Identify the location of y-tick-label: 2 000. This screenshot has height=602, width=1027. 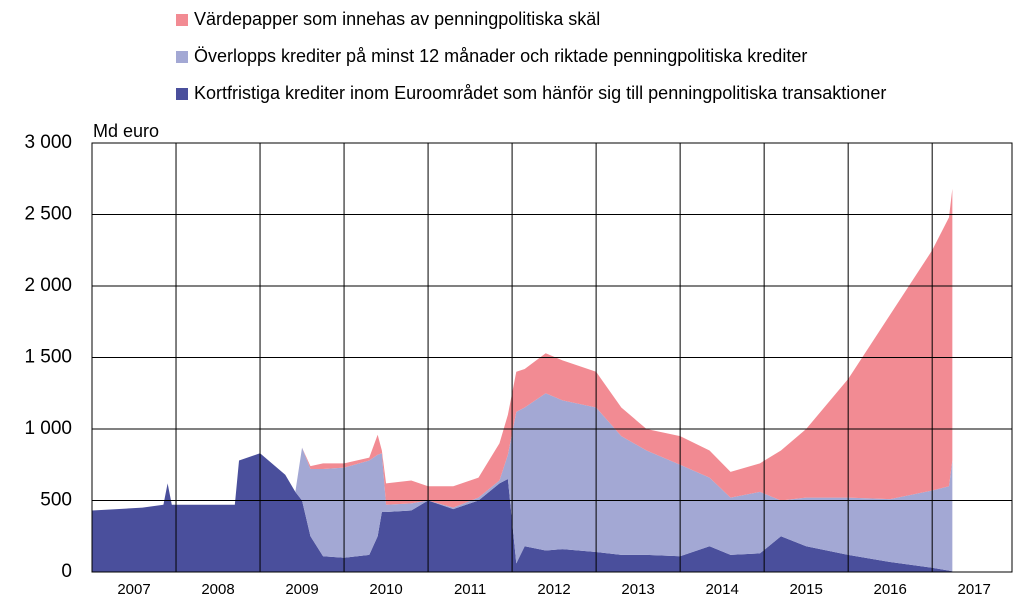
(48, 285).